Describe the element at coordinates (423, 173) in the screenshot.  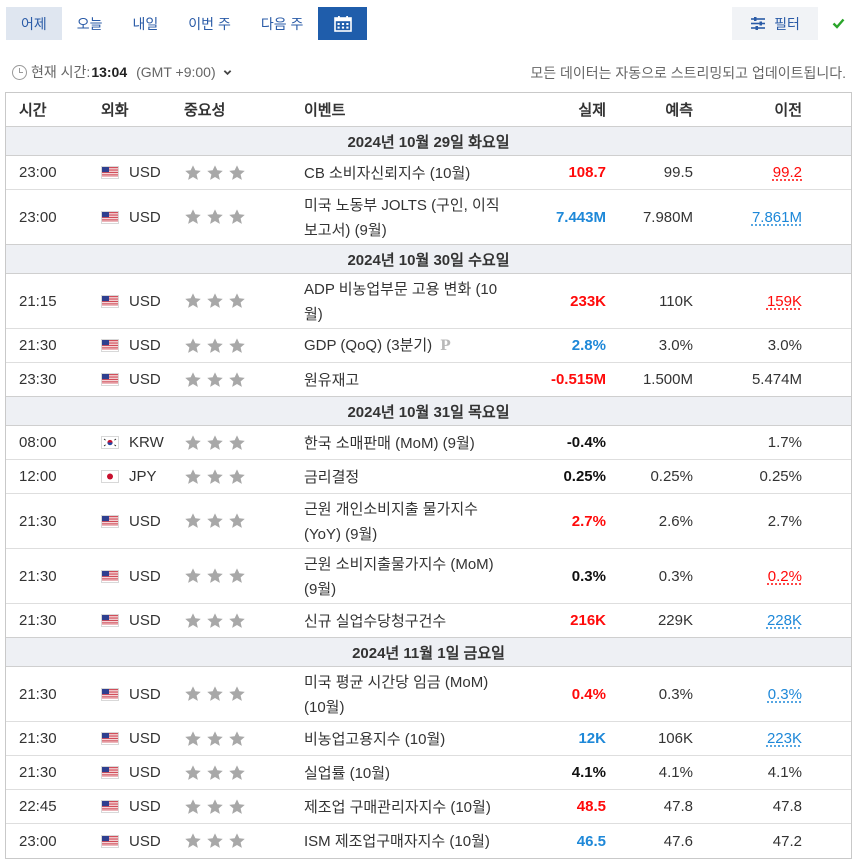
I see `event-name: CB 소비자신뢰지수 (10월)` at that location.